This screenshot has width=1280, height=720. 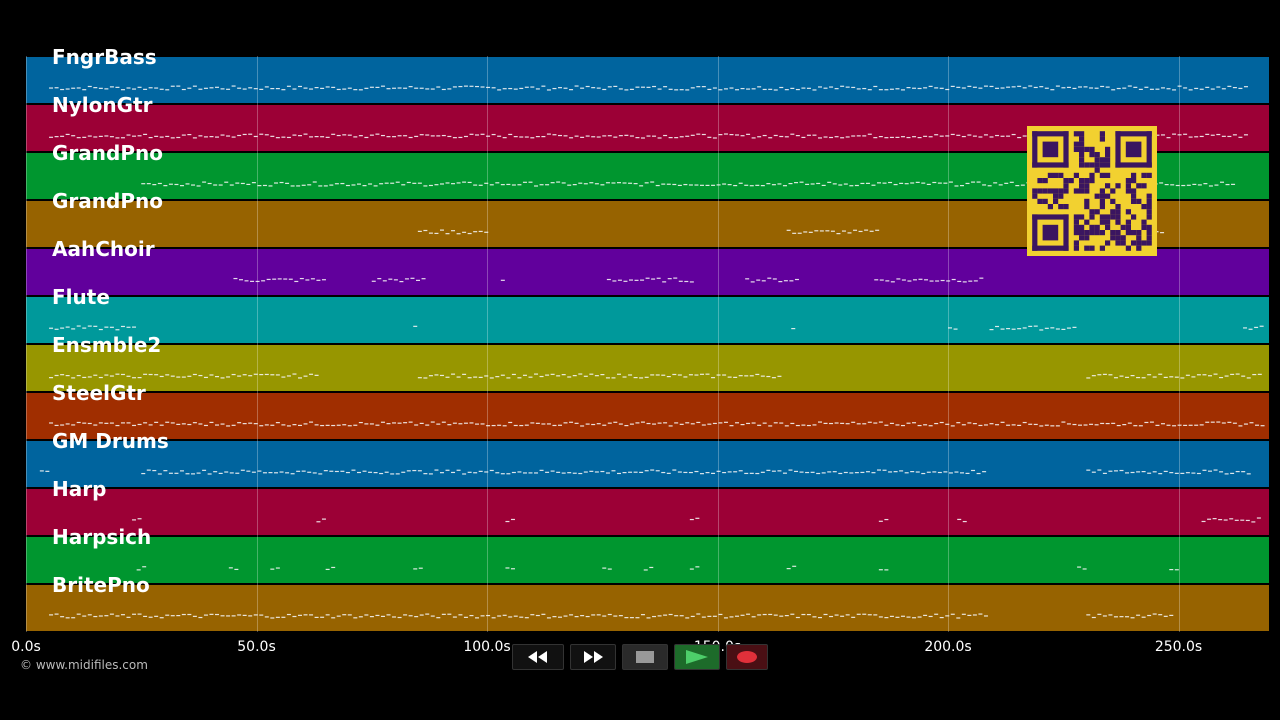 What do you see at coordinates (107, 153) in the screenshot?
I see `track-label: GrandPno` at bounding box center [107, 153].